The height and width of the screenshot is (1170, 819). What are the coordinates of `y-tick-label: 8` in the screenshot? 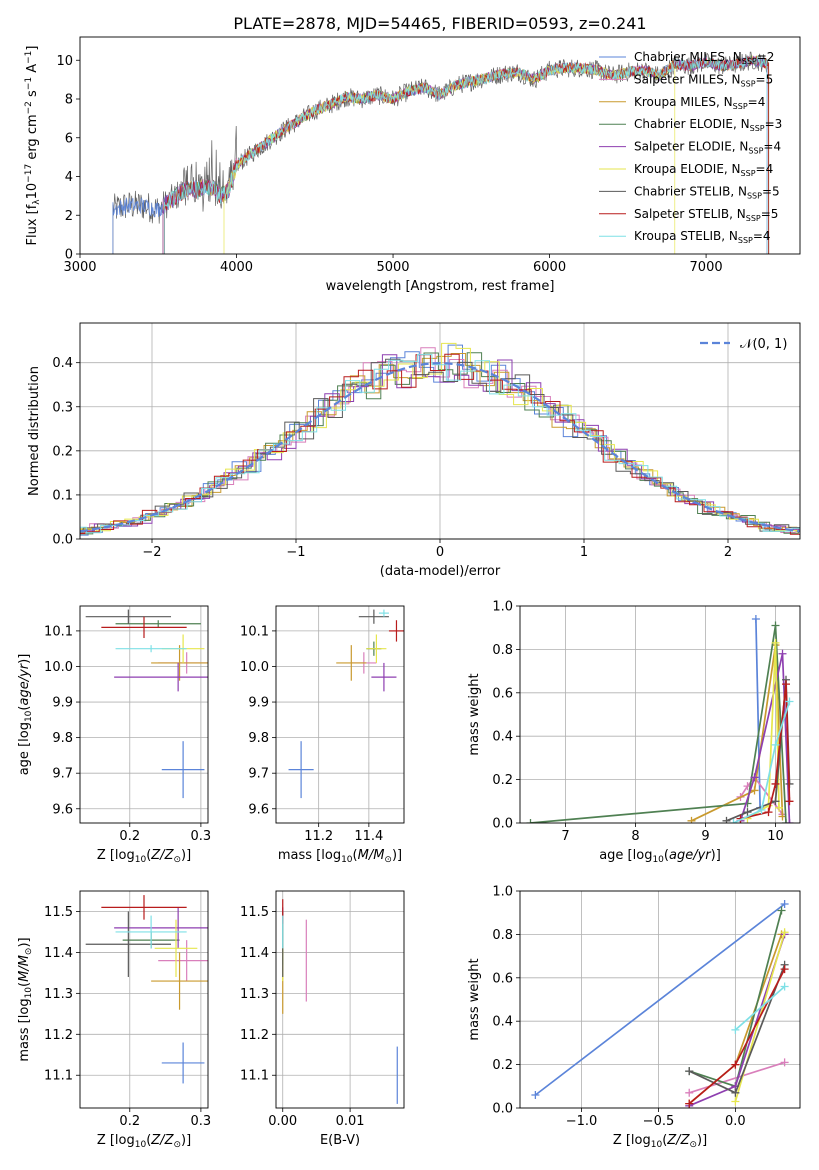 It's located at (69, 100).